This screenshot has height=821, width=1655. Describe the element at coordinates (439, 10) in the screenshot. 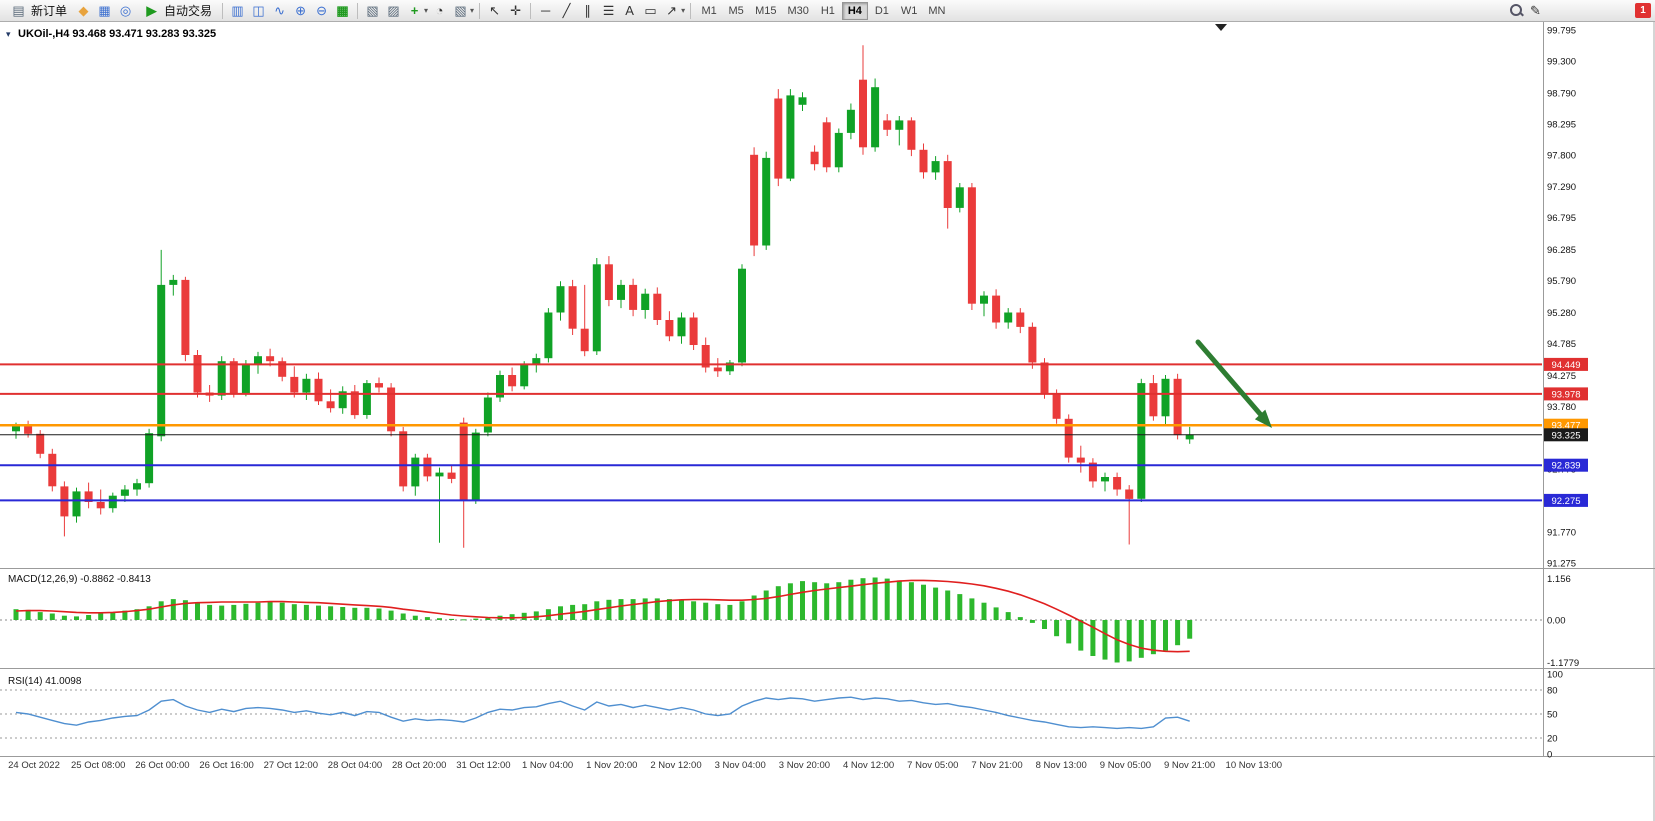

I see `period-clock-icon: ◔` at that location.